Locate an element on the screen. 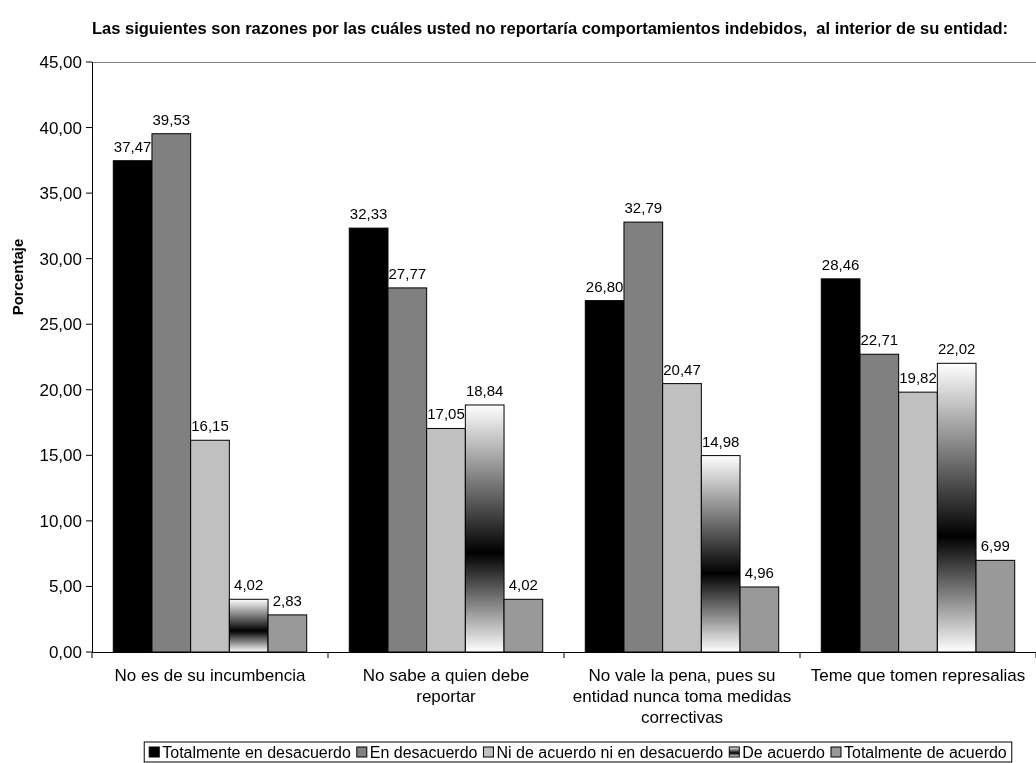  legend-label: De acuerdo is located at coordinates (784, 752).